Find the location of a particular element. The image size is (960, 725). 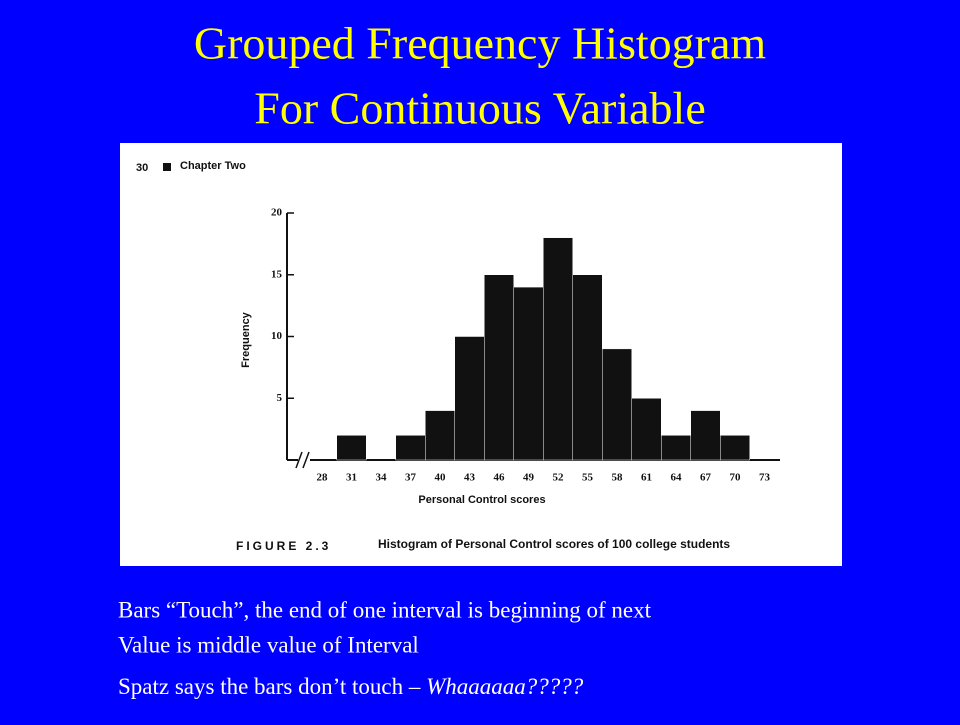

x-tick-label: 28 is located at coordinates (323, 478).